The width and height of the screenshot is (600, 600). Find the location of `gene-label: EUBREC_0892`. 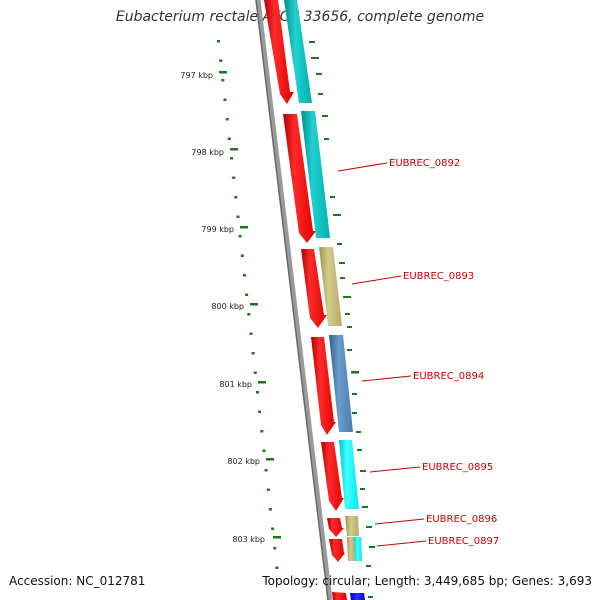

gene-label: EUBREC_0892 is located at coordinates (424, 163).